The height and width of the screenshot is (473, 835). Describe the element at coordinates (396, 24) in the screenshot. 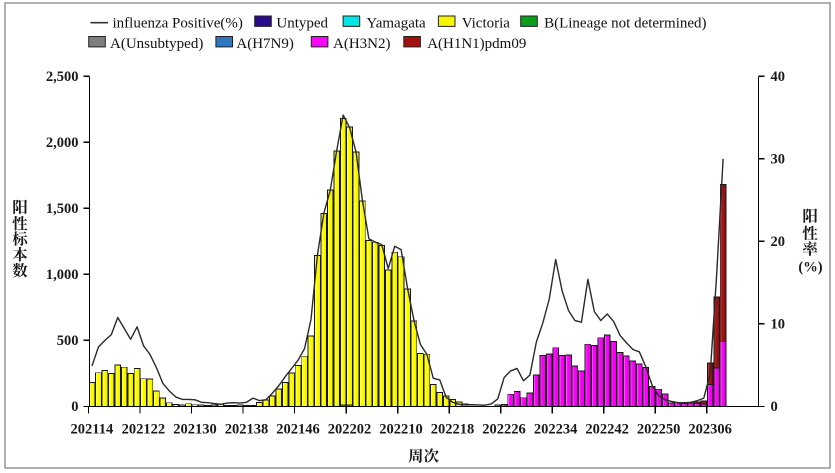

I see `svg-text: Yamagata` at that location.